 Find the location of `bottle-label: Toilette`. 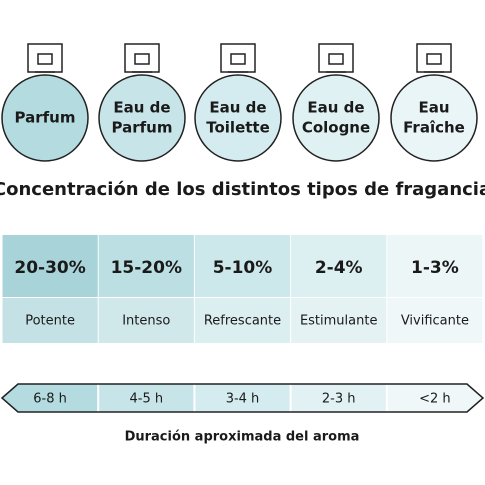

bottle-label: Toilette is located at coordinates (238, 128).